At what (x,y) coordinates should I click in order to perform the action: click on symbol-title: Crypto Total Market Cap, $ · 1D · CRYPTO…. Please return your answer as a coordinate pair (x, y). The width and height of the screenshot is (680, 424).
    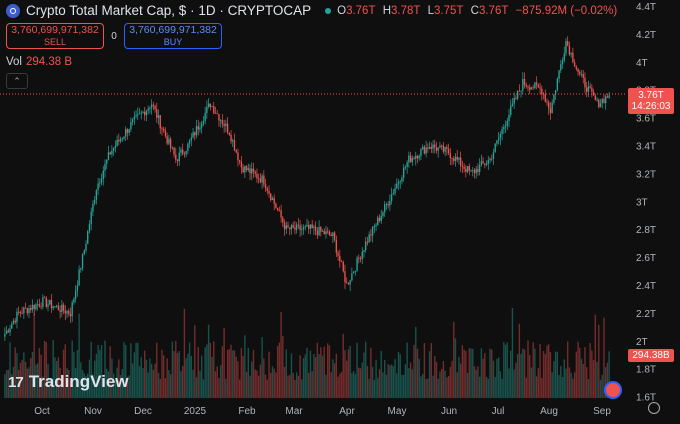
    Looking at the image, I should click on (169, 10).